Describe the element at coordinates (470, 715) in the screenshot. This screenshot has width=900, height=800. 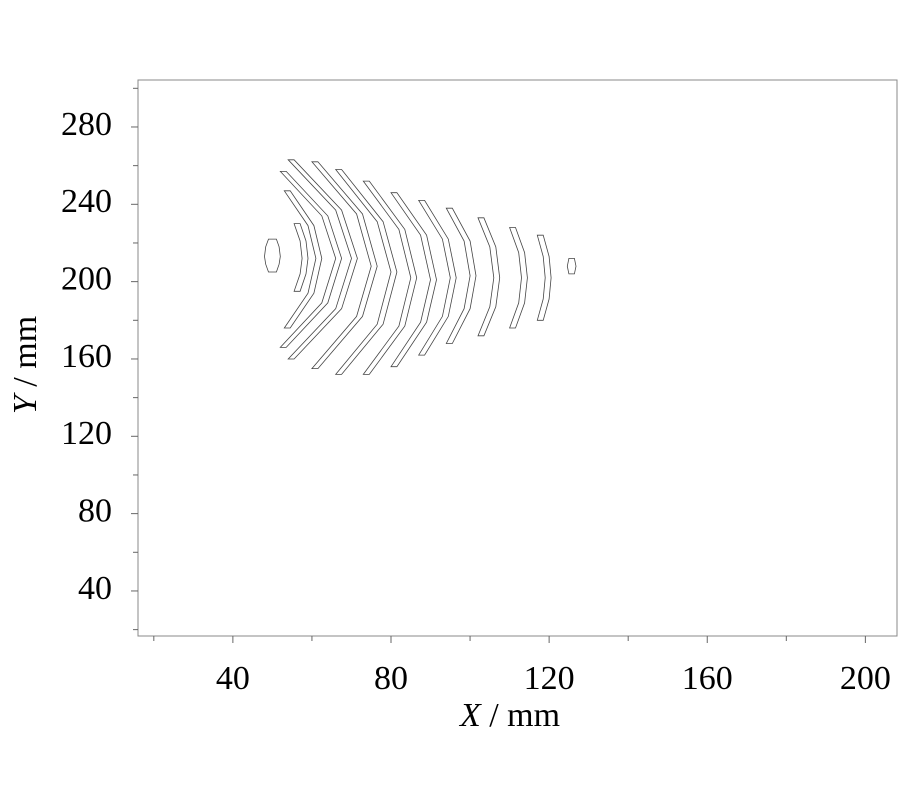
I see `x-label-symbol: X` at that location.